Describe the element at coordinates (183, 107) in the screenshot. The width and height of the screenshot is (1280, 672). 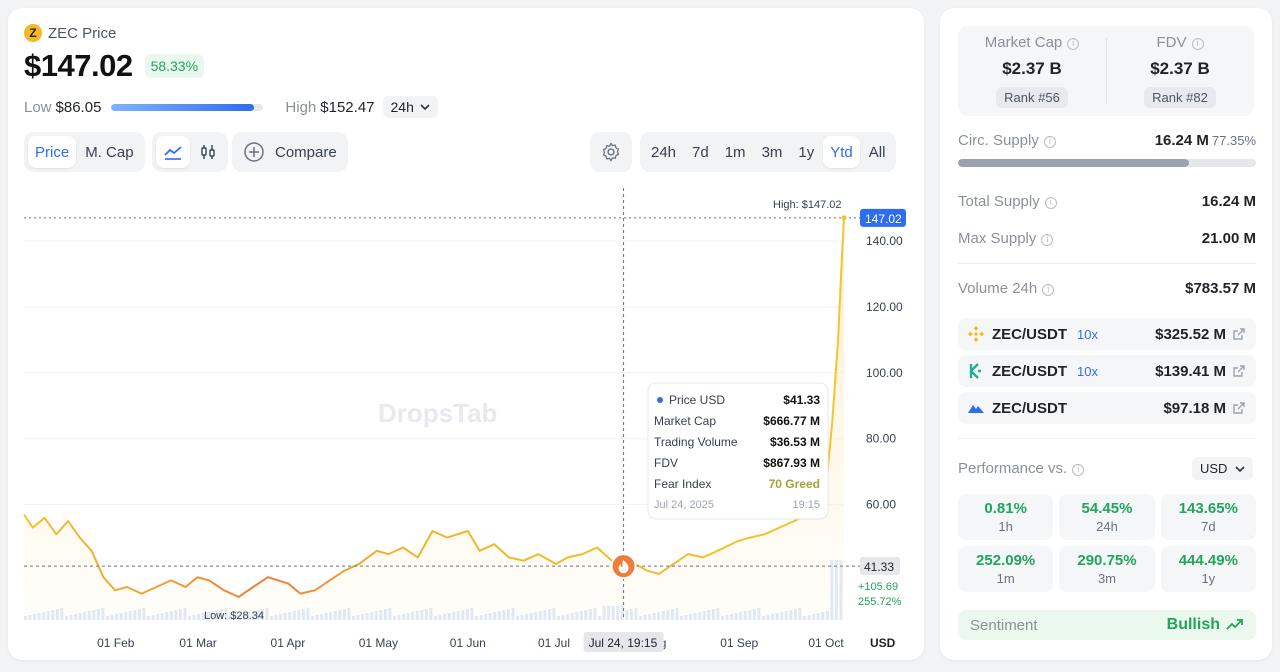
I see `range-fill` at that location.